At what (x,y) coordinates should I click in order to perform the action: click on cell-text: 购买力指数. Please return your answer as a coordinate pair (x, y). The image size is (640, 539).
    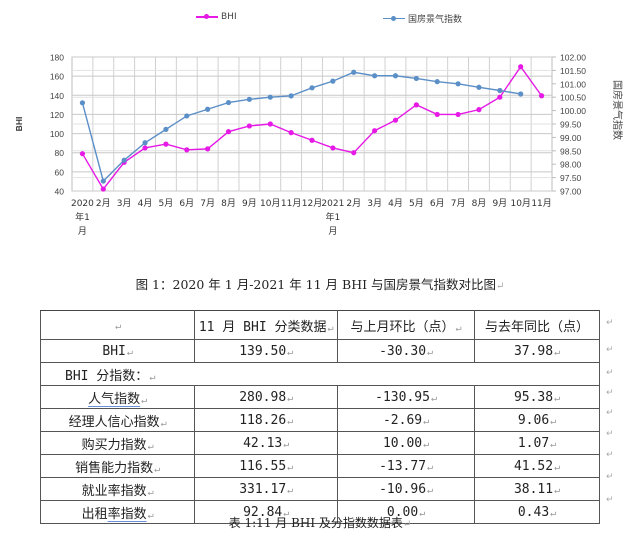
    Looking at the image, I should click on (114, 445).